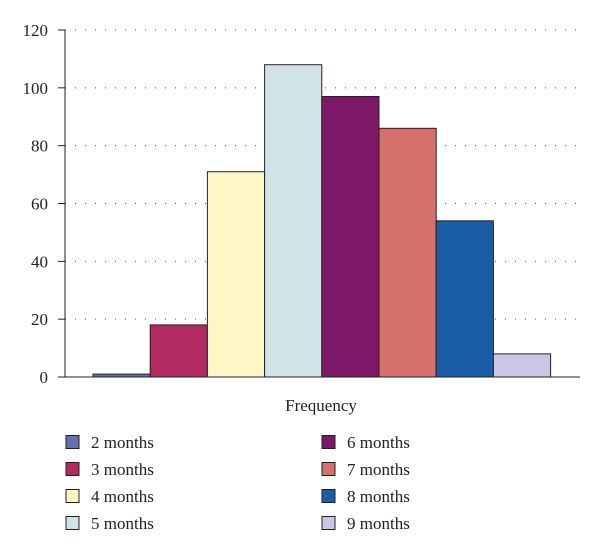 This screenshot has width=600, height=555. What do you see at coordinates (378, 469) in the screenshot?
I see `legend-label: 7 months` at bounding box center [378, 469].